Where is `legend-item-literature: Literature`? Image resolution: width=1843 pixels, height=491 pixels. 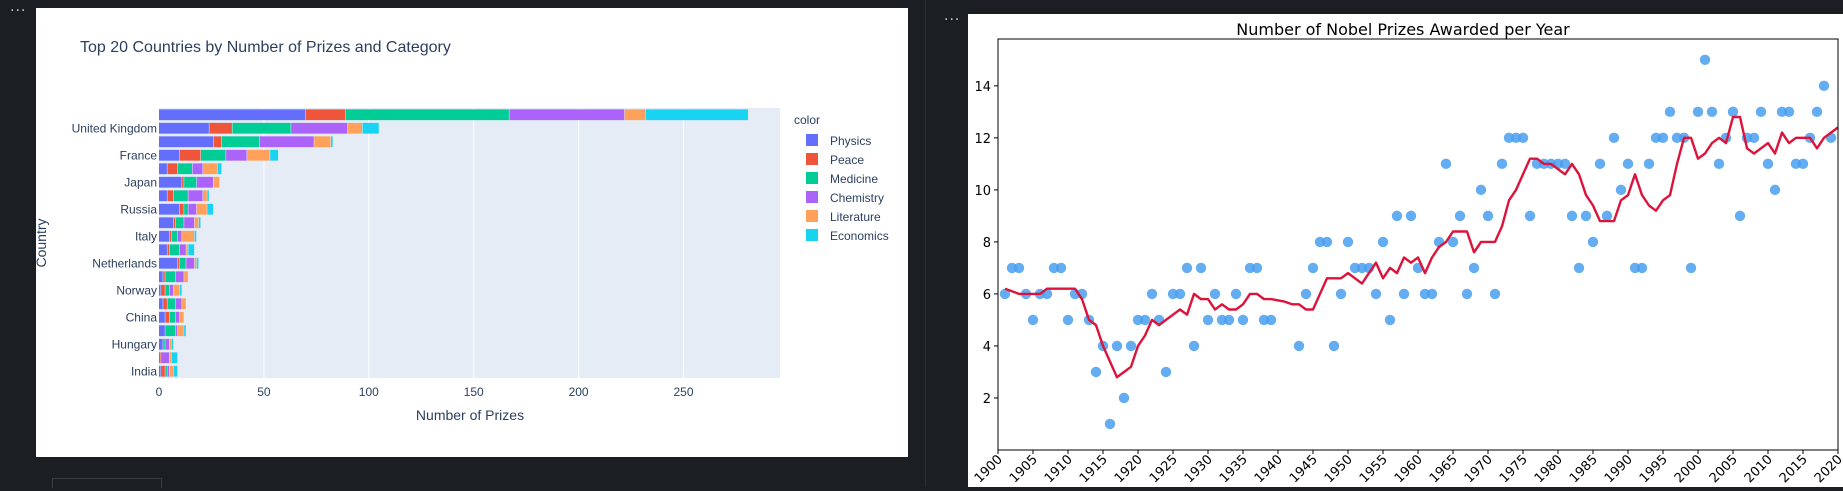
legend-item-literature: Literature is located at coordinates (843, 217).